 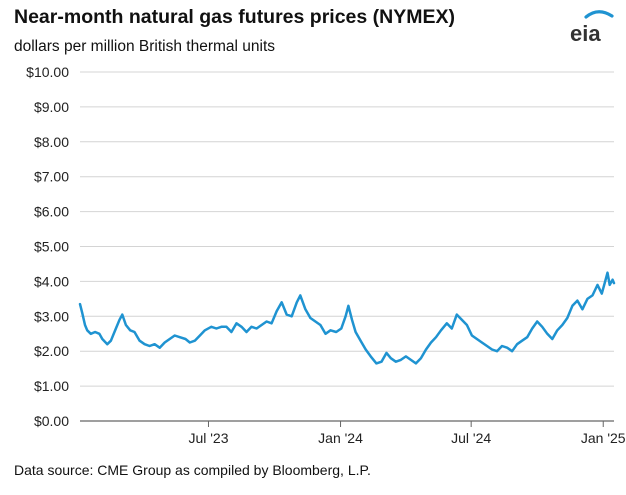 What do you see at coordinates (51, 281) in the screenshot?
I see `y-tick-label: $4.00` at bounding box center [51, 281].